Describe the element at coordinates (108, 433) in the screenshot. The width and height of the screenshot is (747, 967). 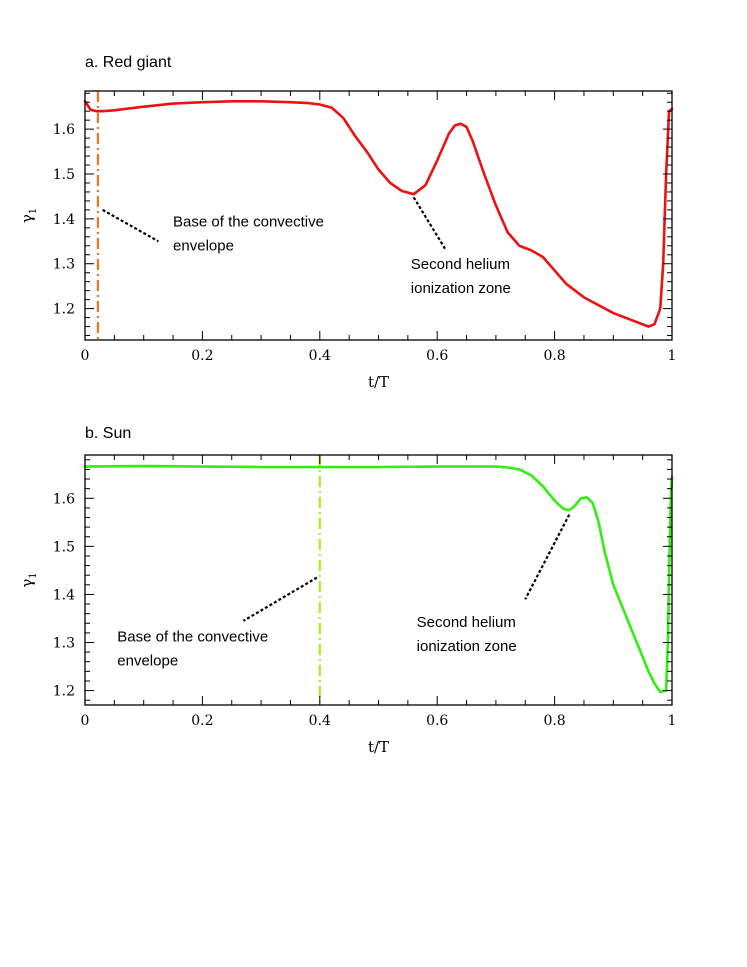
I see `panel-title: b. Sun` at that location.